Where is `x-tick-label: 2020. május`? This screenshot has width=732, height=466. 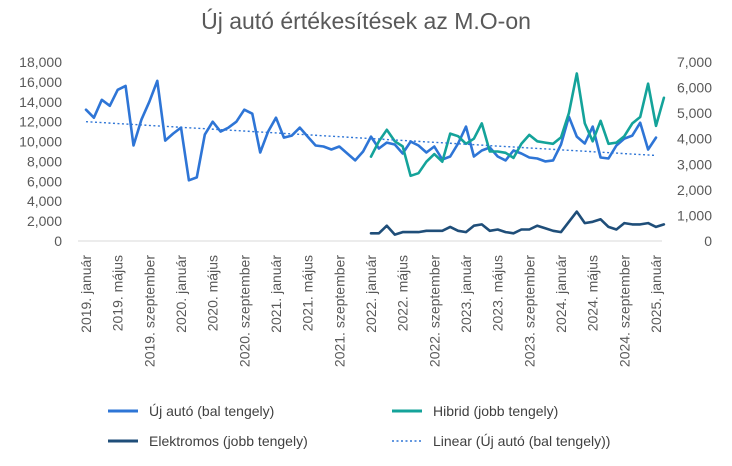 x-tick-label: 2020. május is located at coordinates (213, 293).